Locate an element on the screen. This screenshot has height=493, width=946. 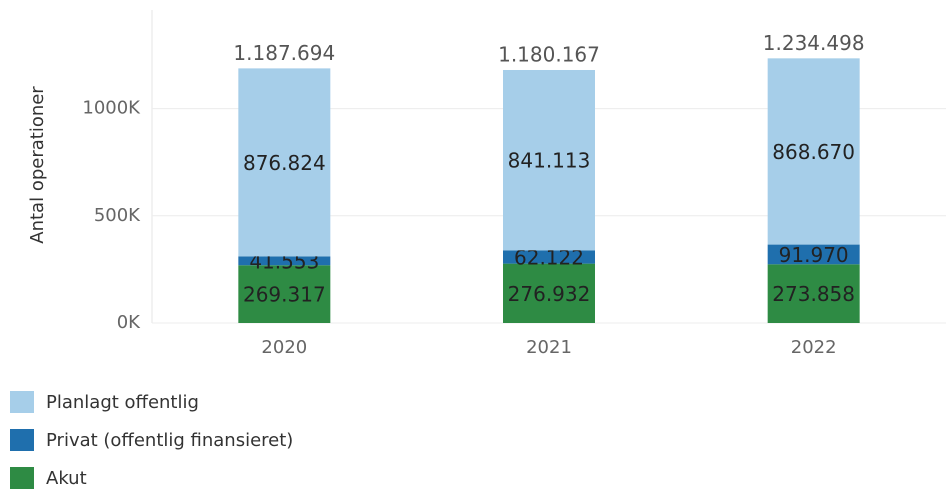
legend-label: Privat (offentlig finansieret) is located at coordinates (169, 440).